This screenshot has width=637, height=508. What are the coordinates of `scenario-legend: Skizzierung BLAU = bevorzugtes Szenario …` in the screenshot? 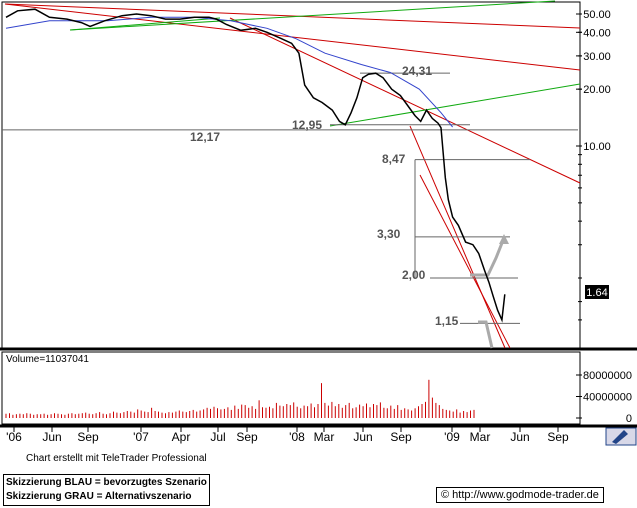 It's located at (106, 490).